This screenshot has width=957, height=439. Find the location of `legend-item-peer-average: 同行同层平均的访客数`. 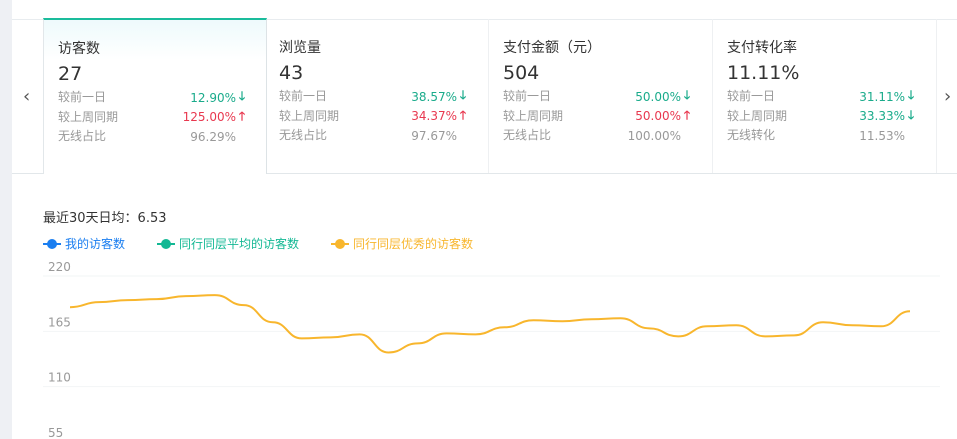

legend-item-peer-average: 同行同层平均的访客数 is located at coordinates (228, 243).